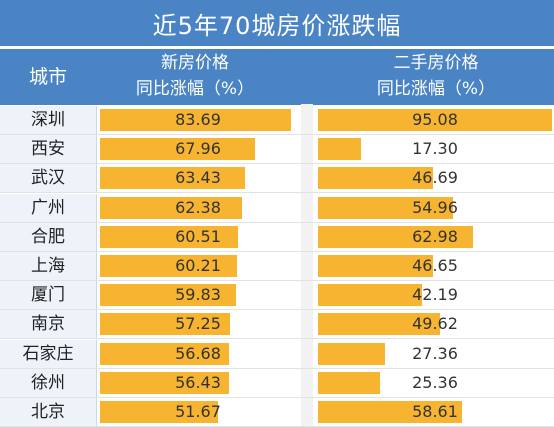 This screenshot has width=554, height=427. I want to click on new-house-value-label: 60.51, so click(198, 236).